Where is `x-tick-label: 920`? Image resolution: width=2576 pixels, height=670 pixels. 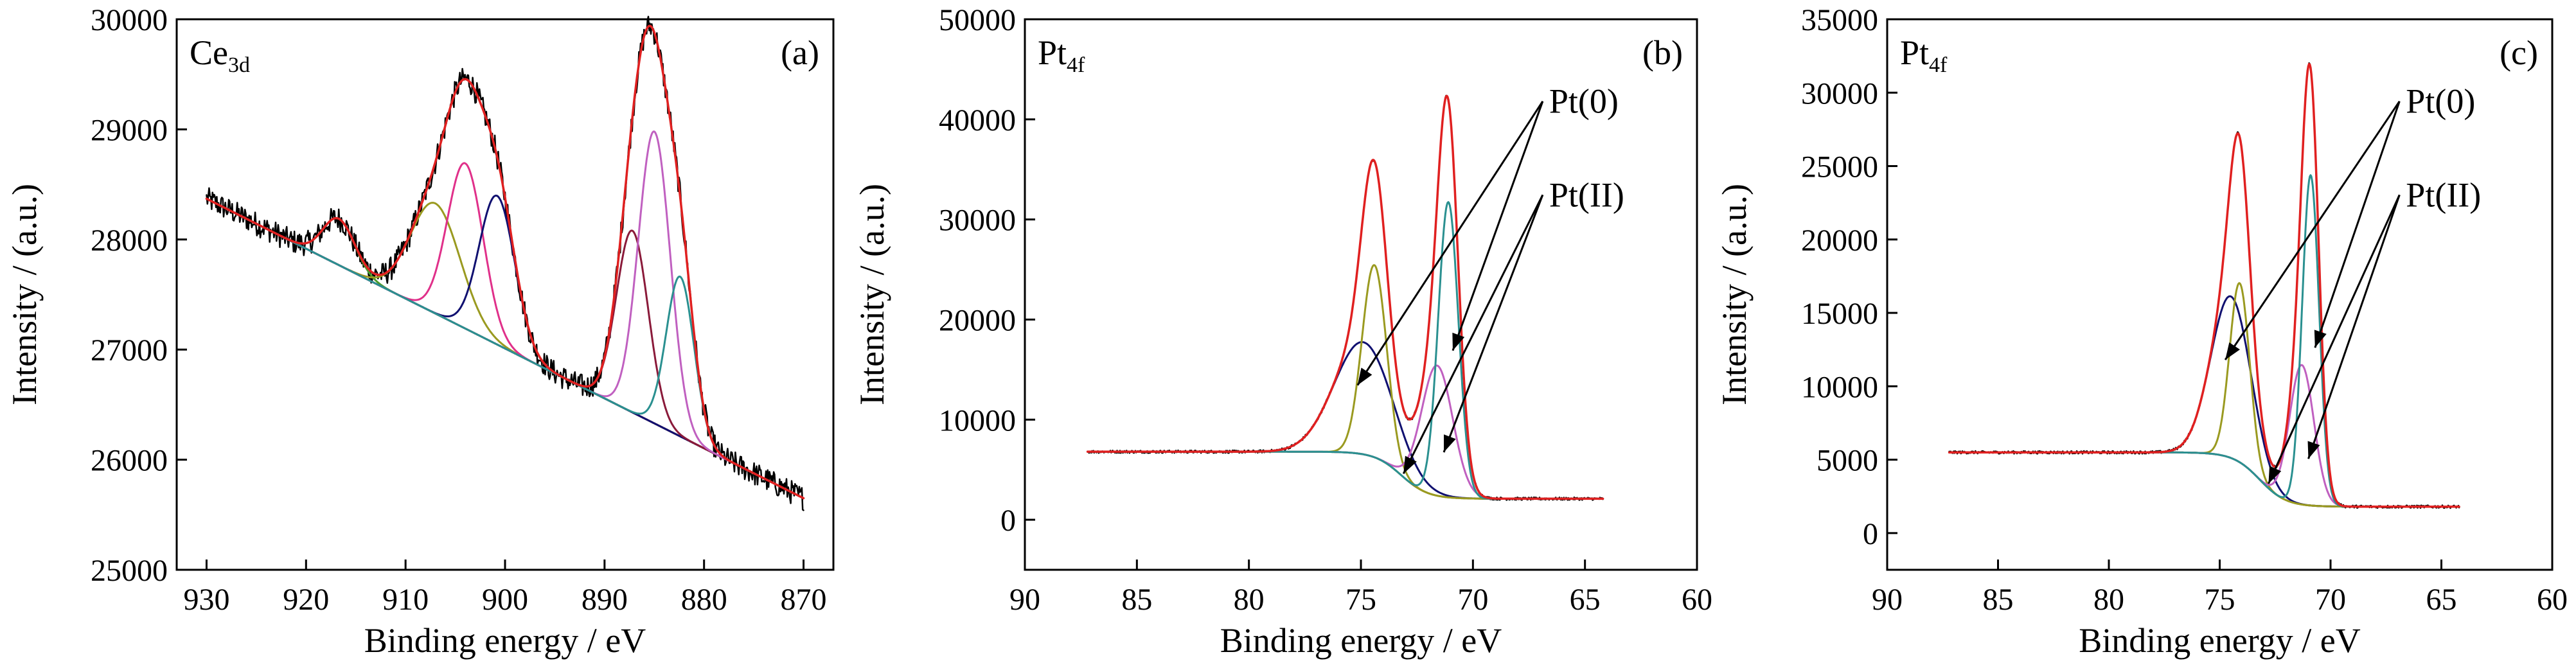
x-tick-label: 920 is located at coordinates (306, 600).